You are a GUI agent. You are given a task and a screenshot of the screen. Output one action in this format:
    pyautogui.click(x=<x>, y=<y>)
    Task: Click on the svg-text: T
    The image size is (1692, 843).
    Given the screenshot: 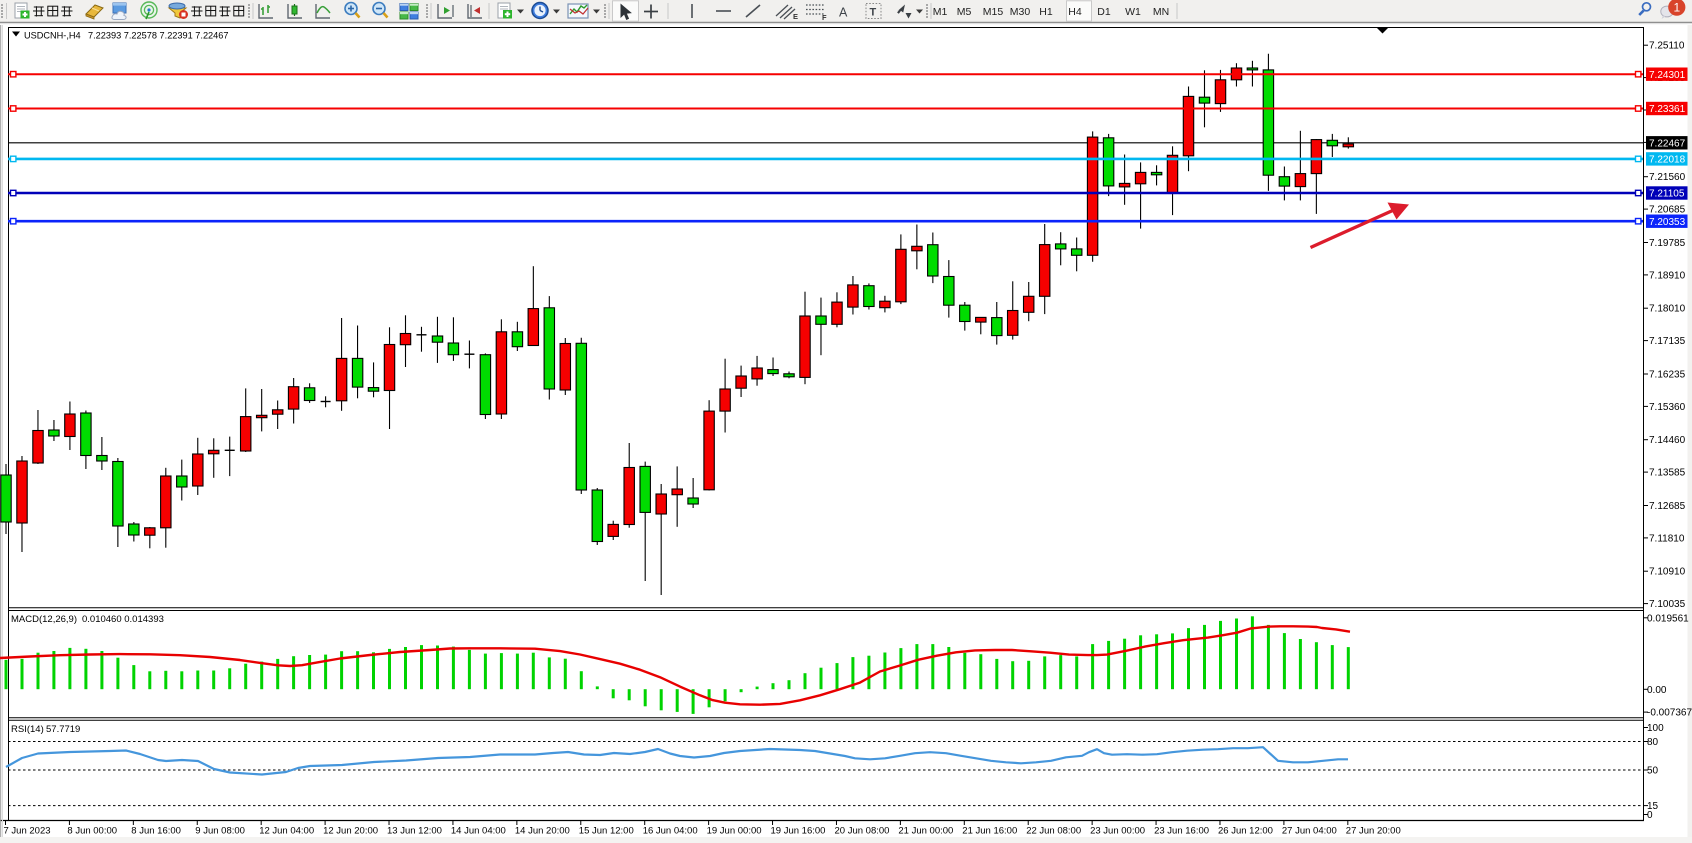 What is the action you would take?
    pyautogui.click(x=873, y=13)
    